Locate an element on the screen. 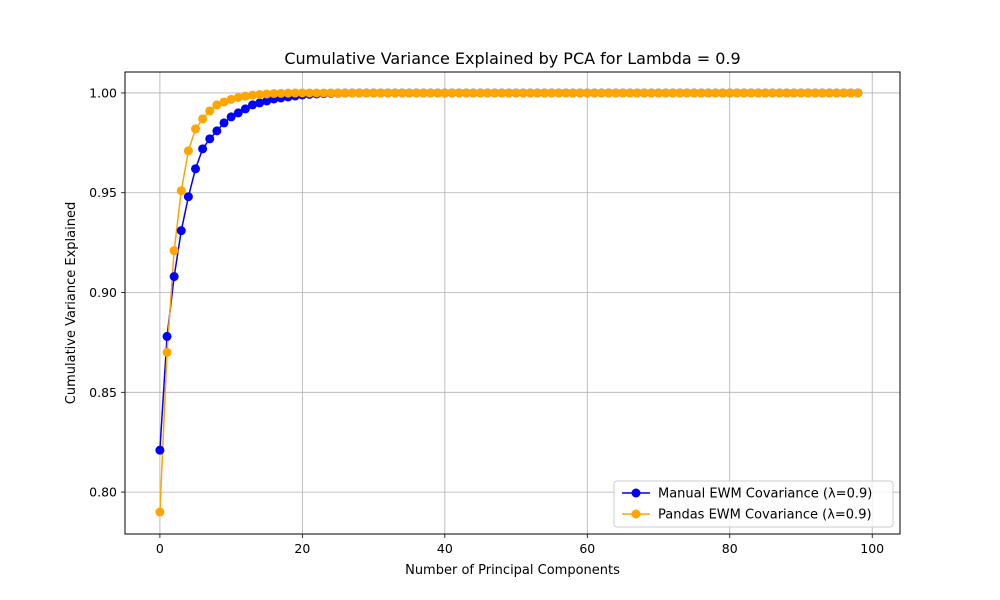  x-tick-label: 40 is located at coordinates (445, 548).